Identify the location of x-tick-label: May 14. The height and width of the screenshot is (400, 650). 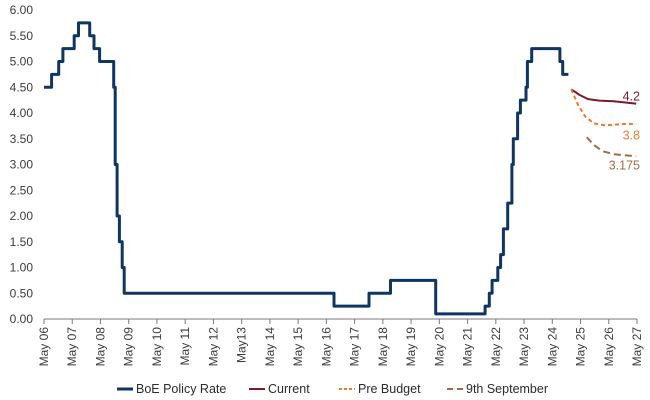
(270, 347).